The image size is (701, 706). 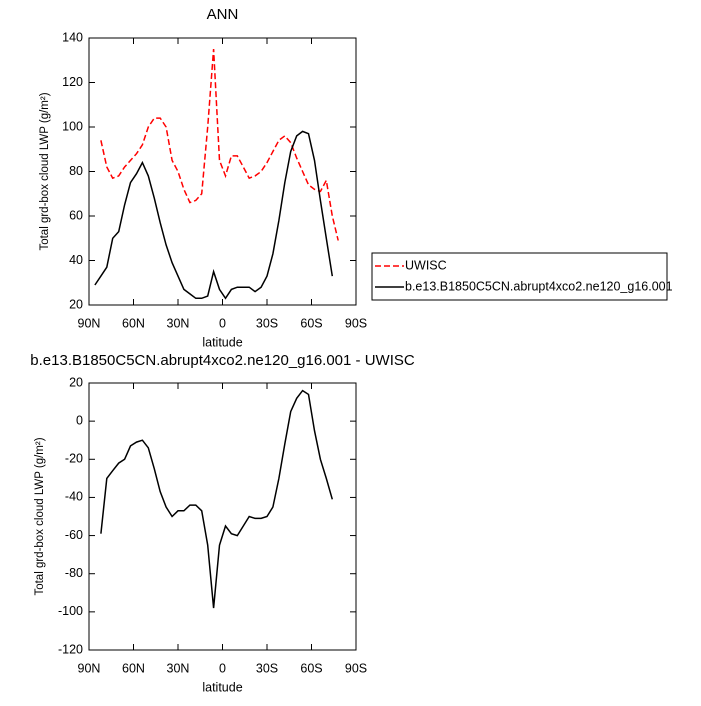 I want to click on y-tick-label: 140, so click(x=72, y=37).